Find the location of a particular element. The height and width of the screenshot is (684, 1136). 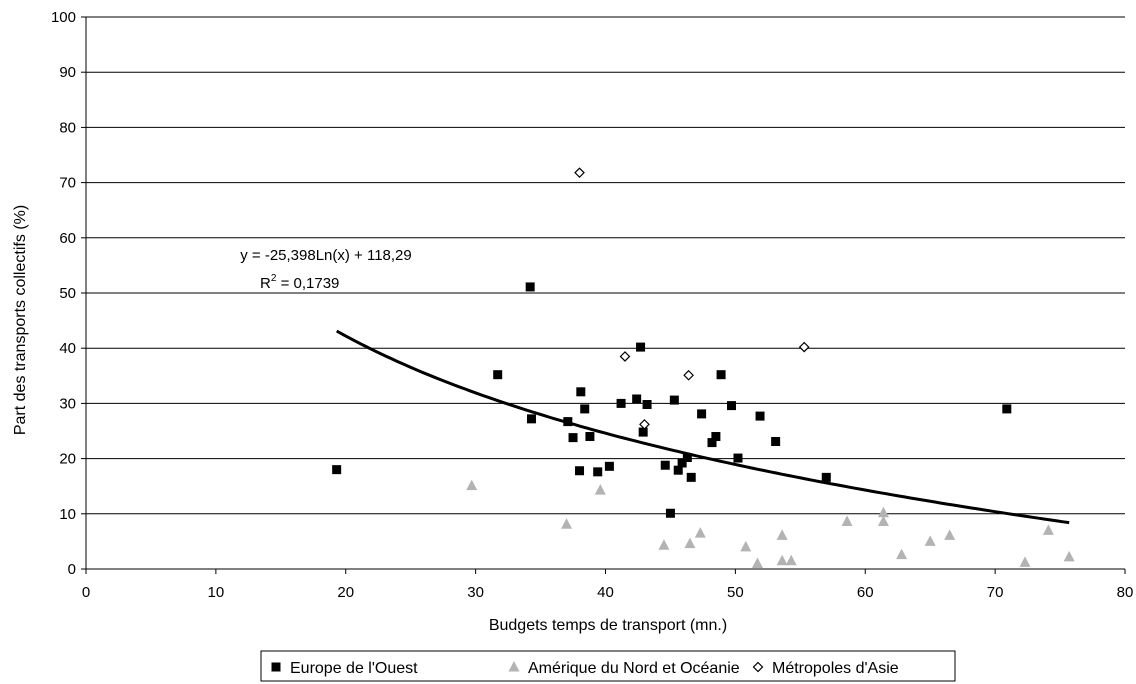

y-tick-label: 0 is located at coordinates (72, 569).